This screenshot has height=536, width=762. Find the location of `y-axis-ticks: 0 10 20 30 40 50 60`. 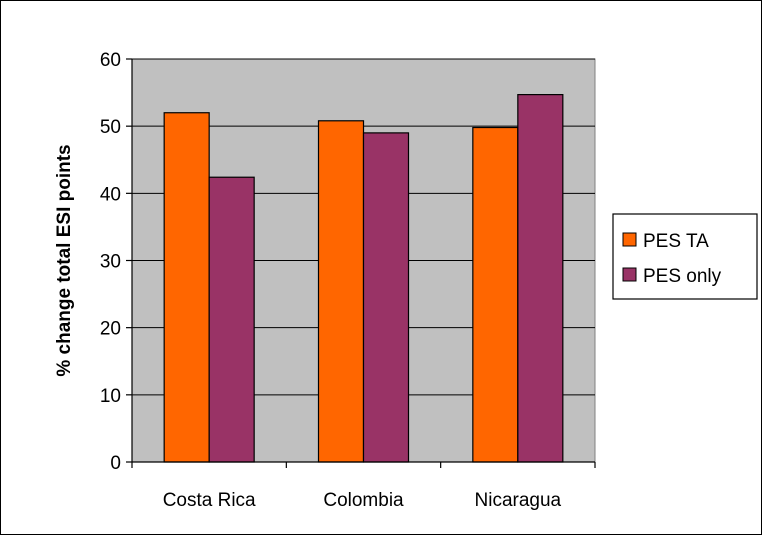

y-axis-ticks: 0 10 20 30 40 50 60 is located at coordinates (116, 262).